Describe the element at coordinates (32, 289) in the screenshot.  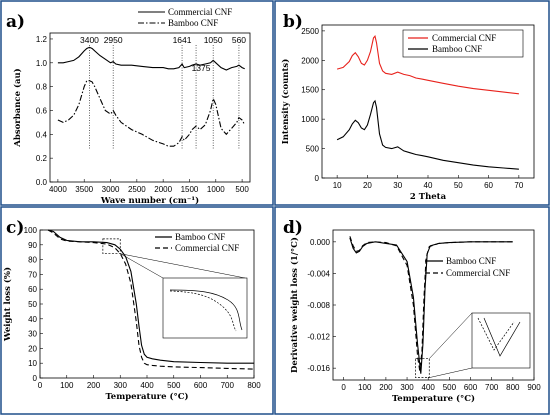
I see `y-tick-label: 60` at that location.